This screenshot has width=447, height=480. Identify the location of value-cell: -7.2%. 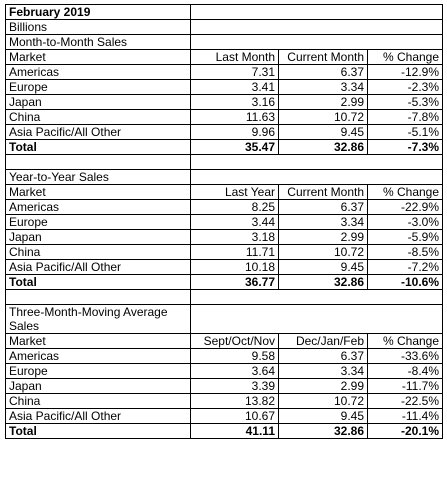
(405, 267).